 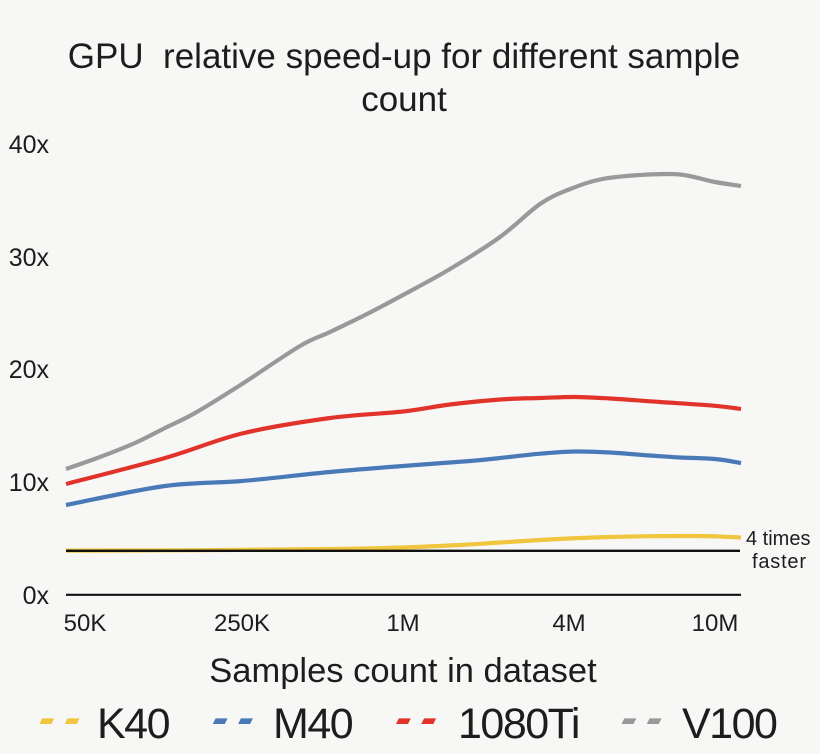 I want to click on svg-text: 50K, so click(x=85, y=623).